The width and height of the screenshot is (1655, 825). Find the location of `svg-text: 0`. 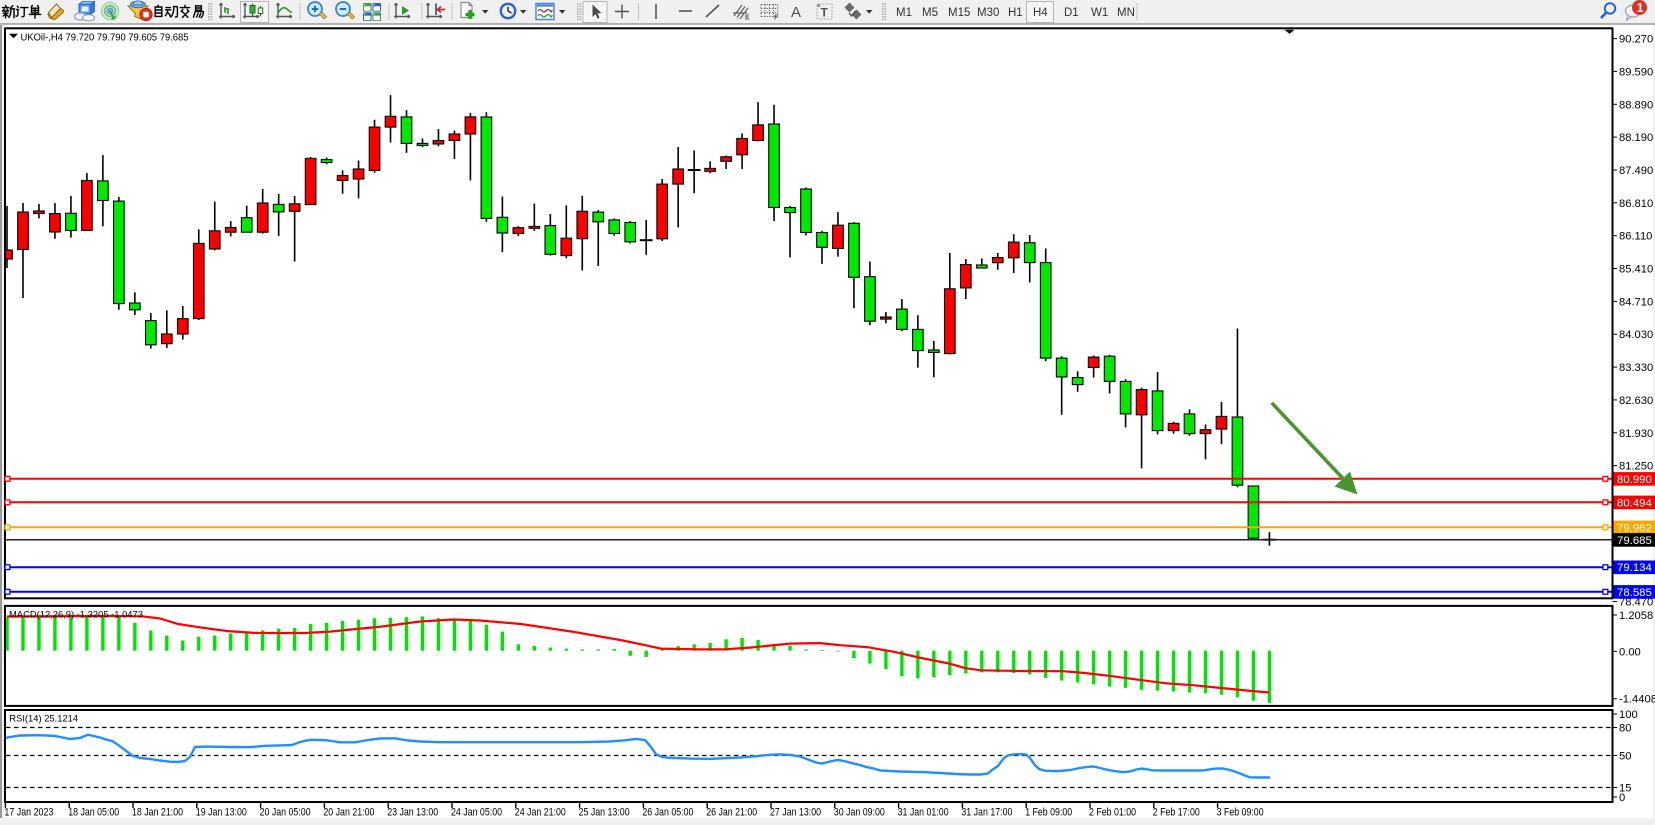

svg-text: 0 is located at coordinates (1622, 798).